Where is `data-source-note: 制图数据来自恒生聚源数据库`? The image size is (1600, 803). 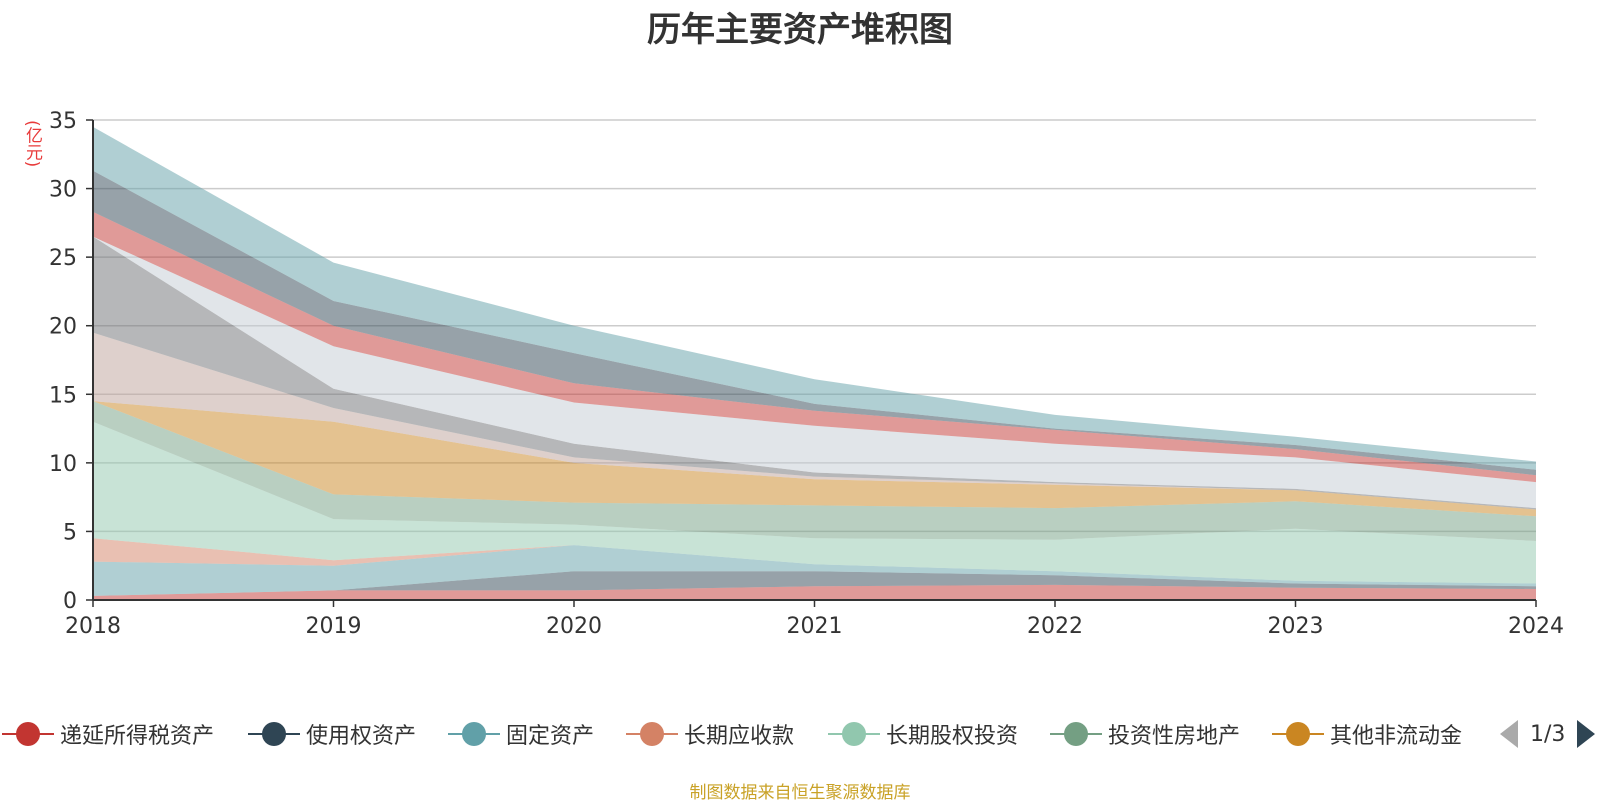 data-source-note: 制图数据来自恒生聚源数据库 is located at coordinates (800, 793).